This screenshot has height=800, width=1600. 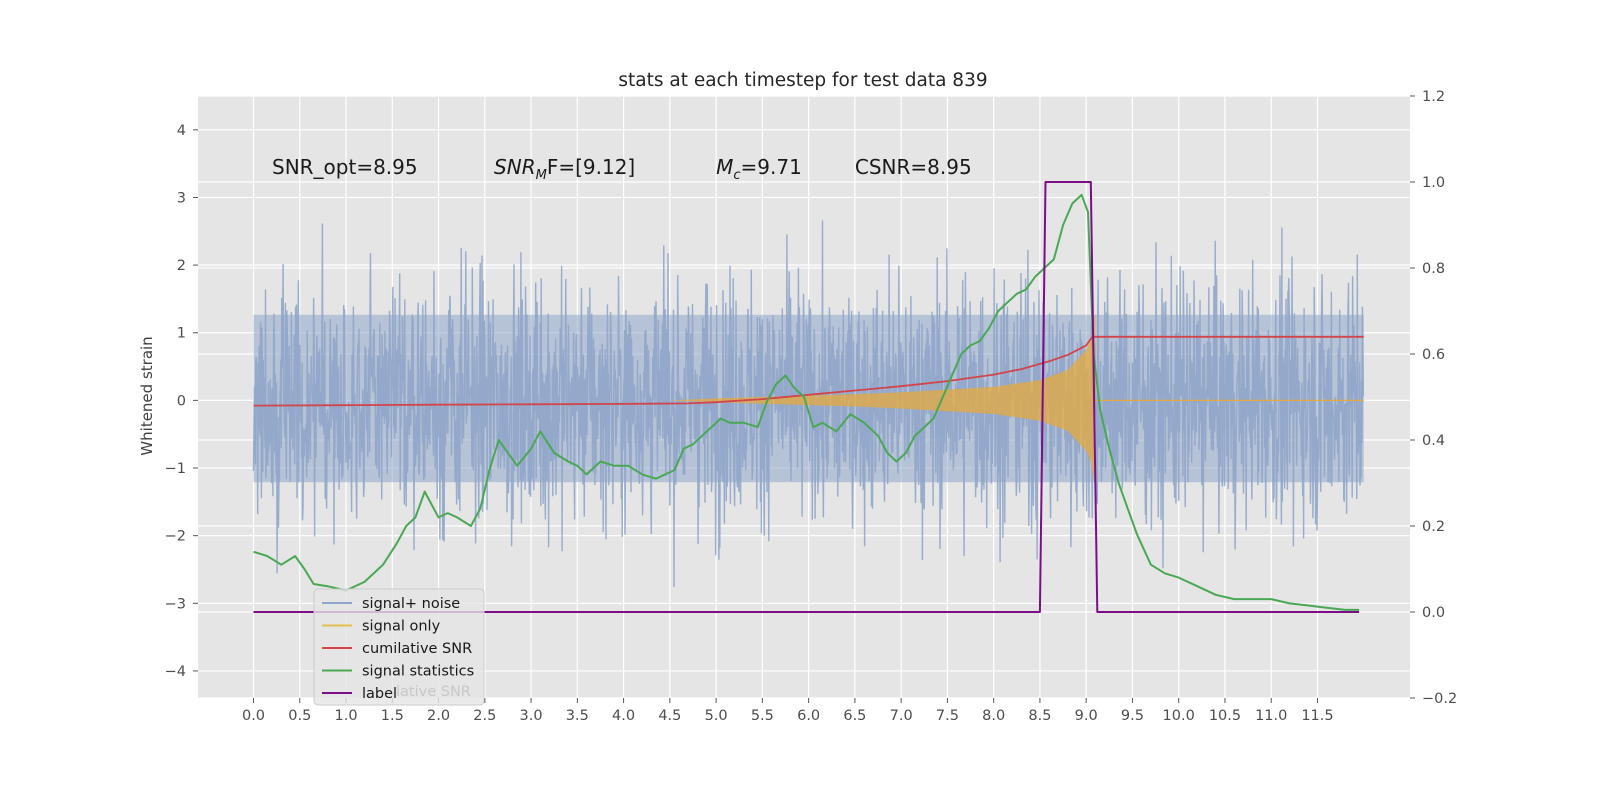 I want to click on x-tick-label: 6.5, so click(x=854, y=716).